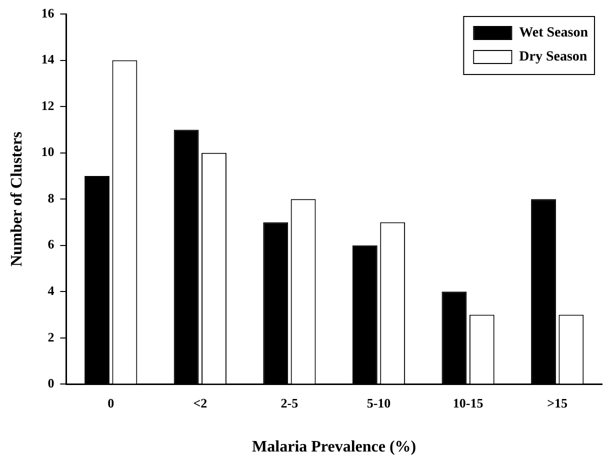  Describe the element at coordinates (200, 402) in the screenshot. I see `x-tick-label: <2` at that location.